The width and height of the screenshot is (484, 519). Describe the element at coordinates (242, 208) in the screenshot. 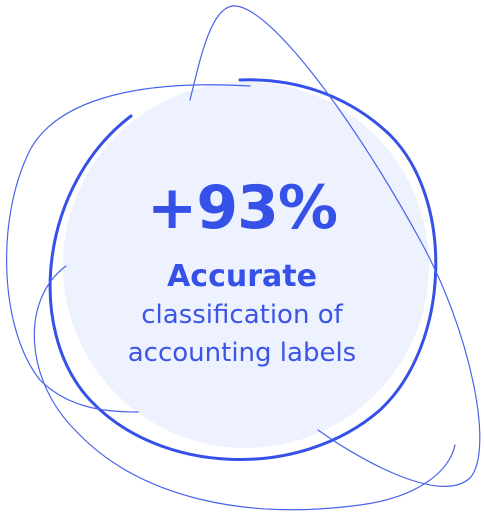

I see `stat-value: +93%` at that location.